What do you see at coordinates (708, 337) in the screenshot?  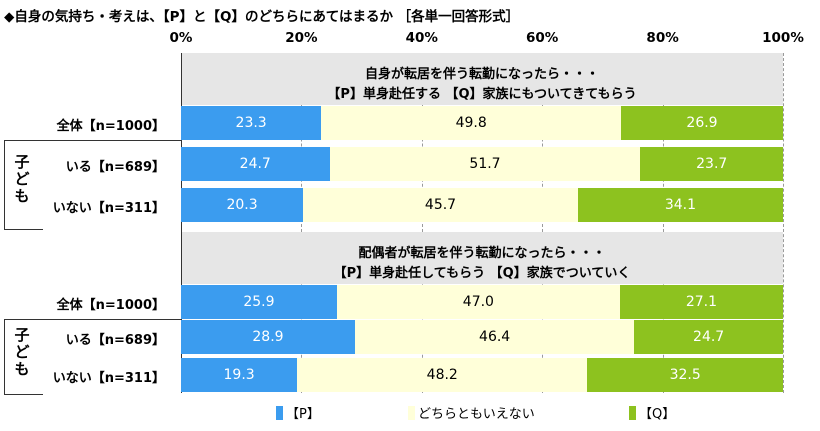 I see `bar-segment-q: 24.7` at bounding box center [708, 337].